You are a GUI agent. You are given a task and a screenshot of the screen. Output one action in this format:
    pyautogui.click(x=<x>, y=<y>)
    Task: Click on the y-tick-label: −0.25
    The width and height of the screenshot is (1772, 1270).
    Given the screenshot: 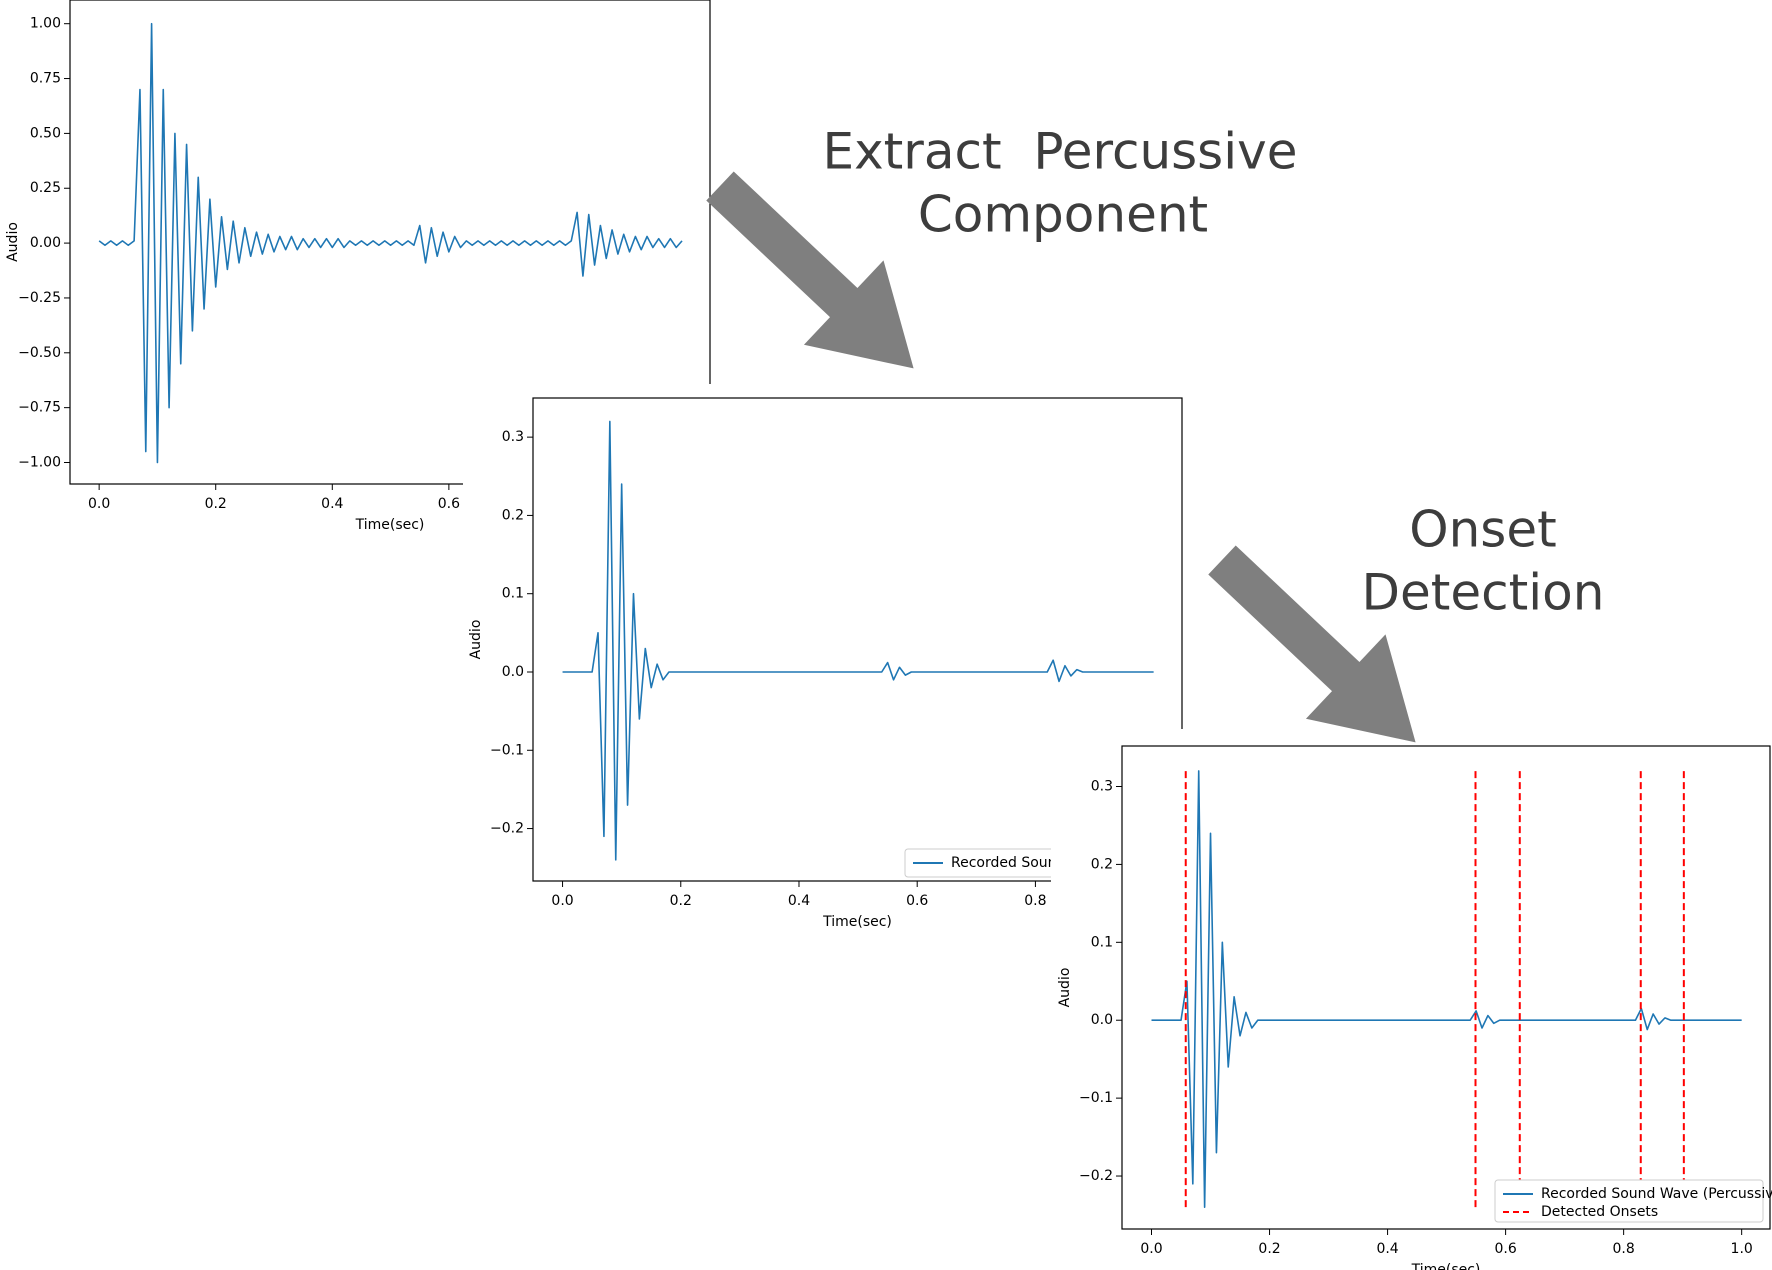 What is the action you would take?
    pyautogui.click(x=39, y=298)
    